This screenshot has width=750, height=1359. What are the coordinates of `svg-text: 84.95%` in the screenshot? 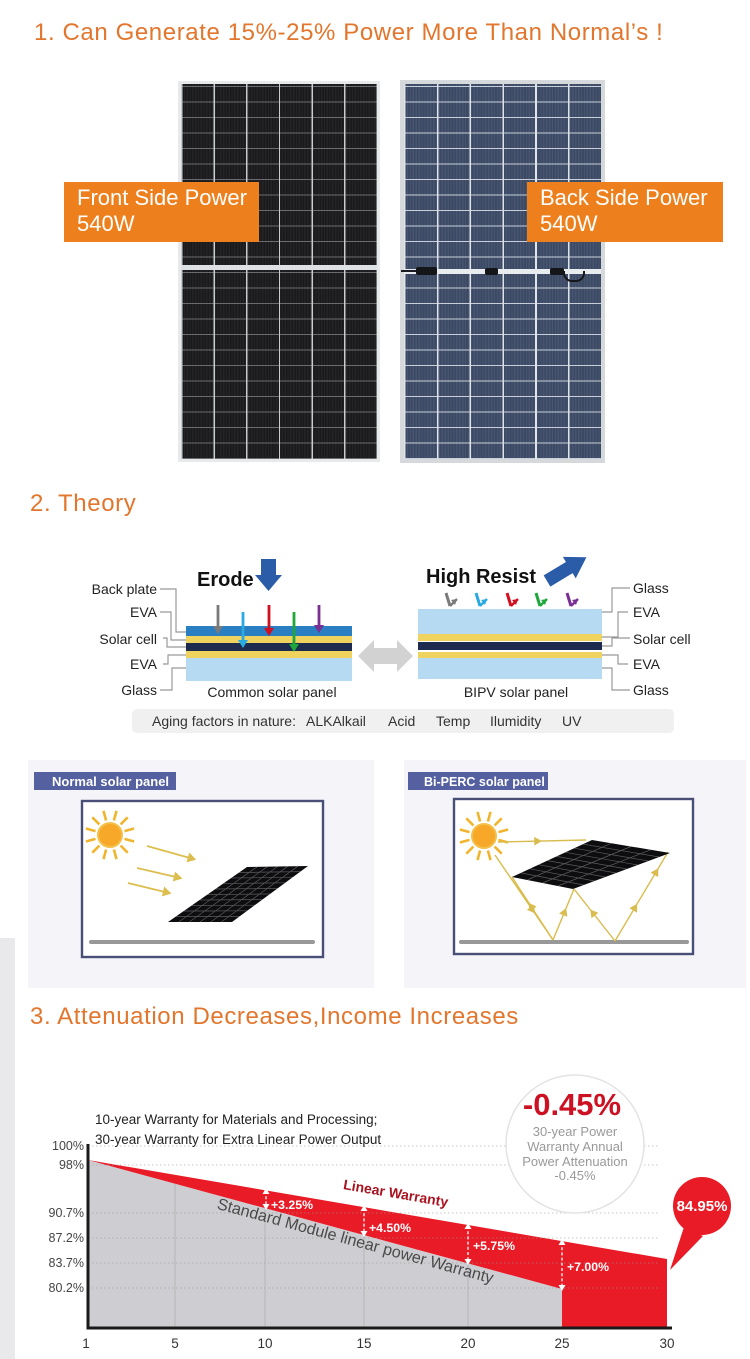 It's located at (702, 1206).